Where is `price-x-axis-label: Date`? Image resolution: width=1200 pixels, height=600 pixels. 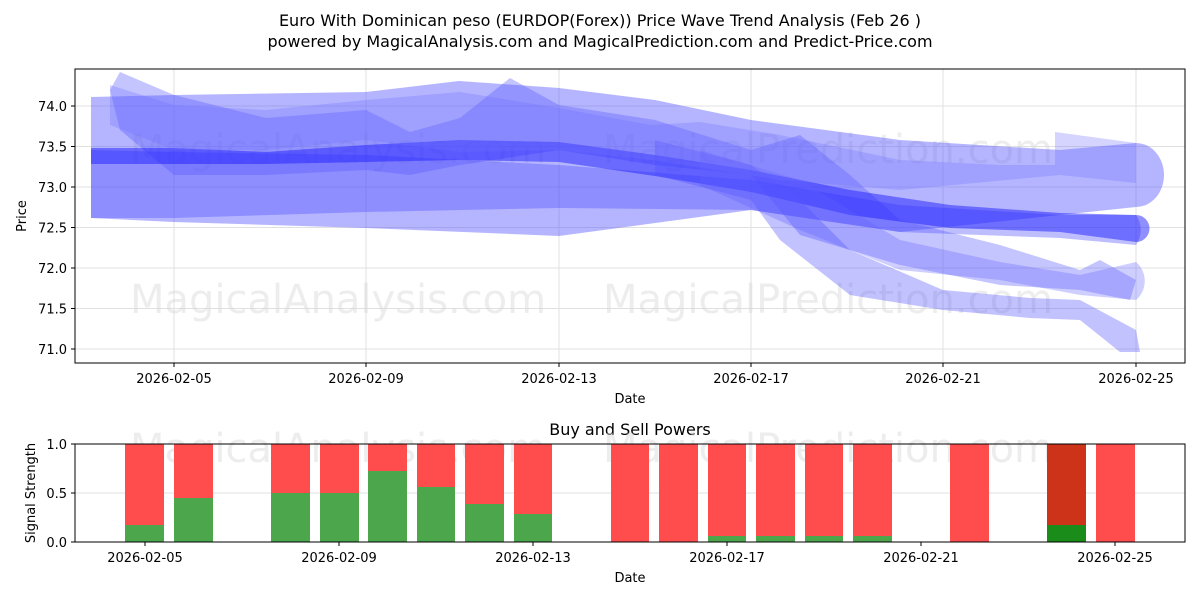 price-x-axis-label: Date is located at coordinates (629, 399).